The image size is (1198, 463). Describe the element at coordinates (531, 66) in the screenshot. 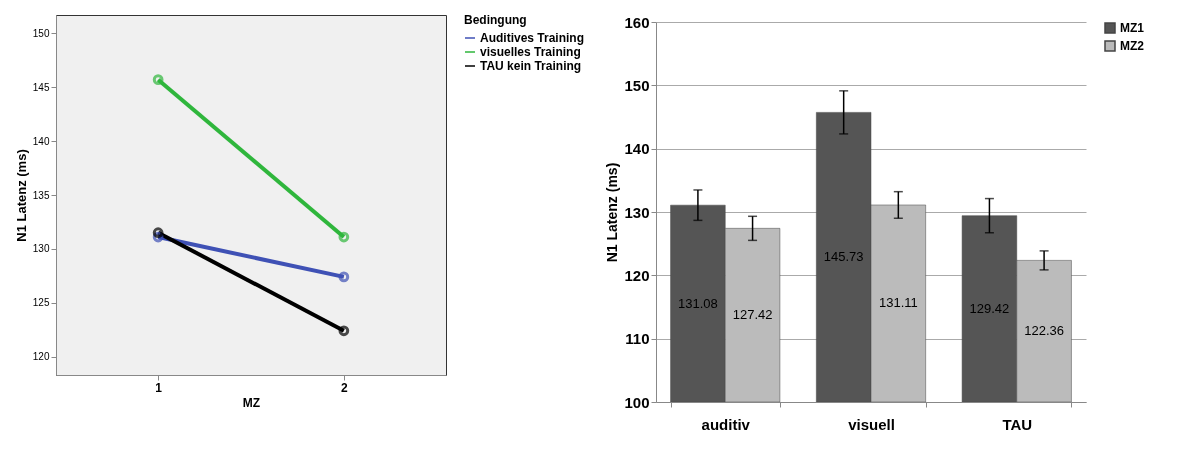

I see `legend-label: TAU kein Training` at that location.